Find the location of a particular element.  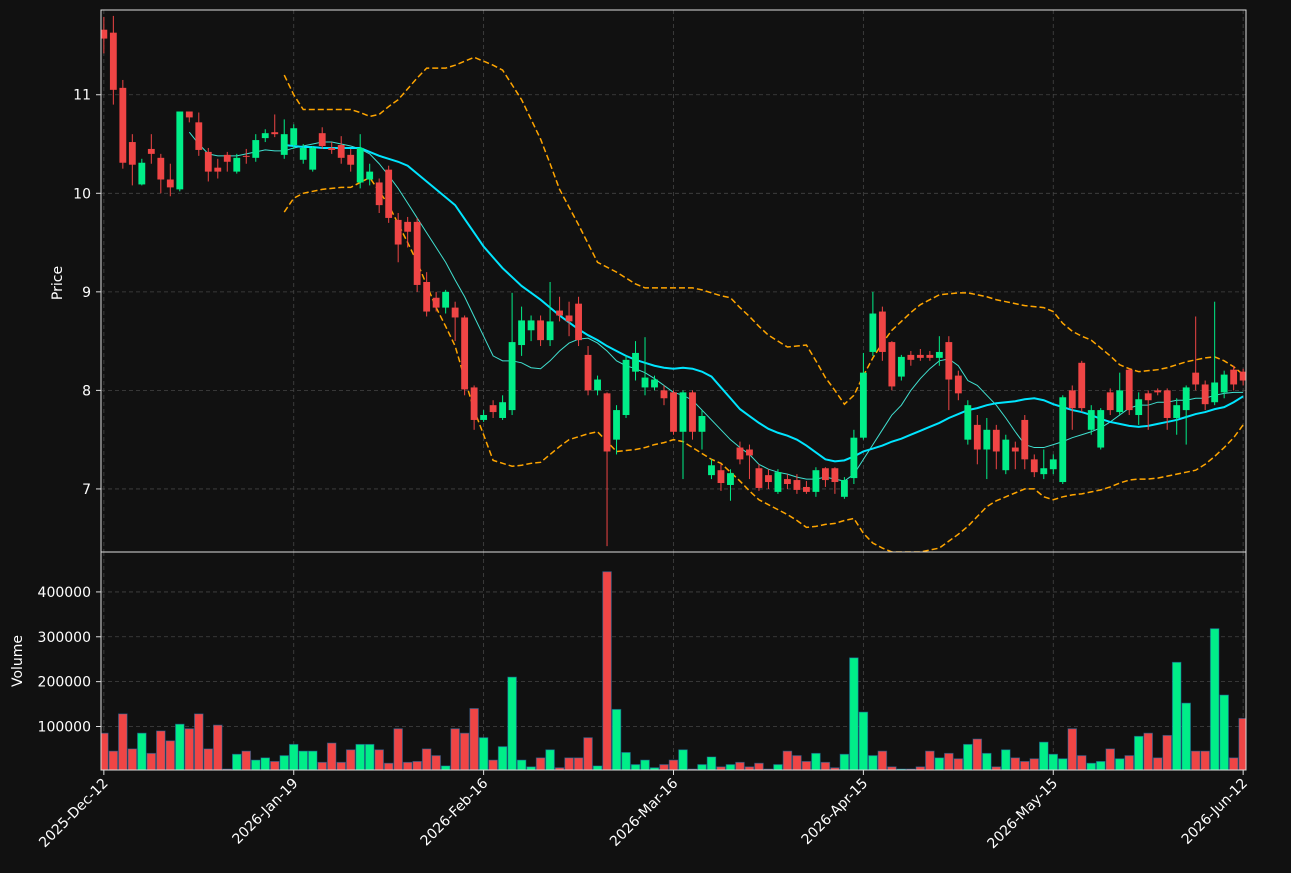

y-tick-label: 200000 is located at coordinates (64, 683).